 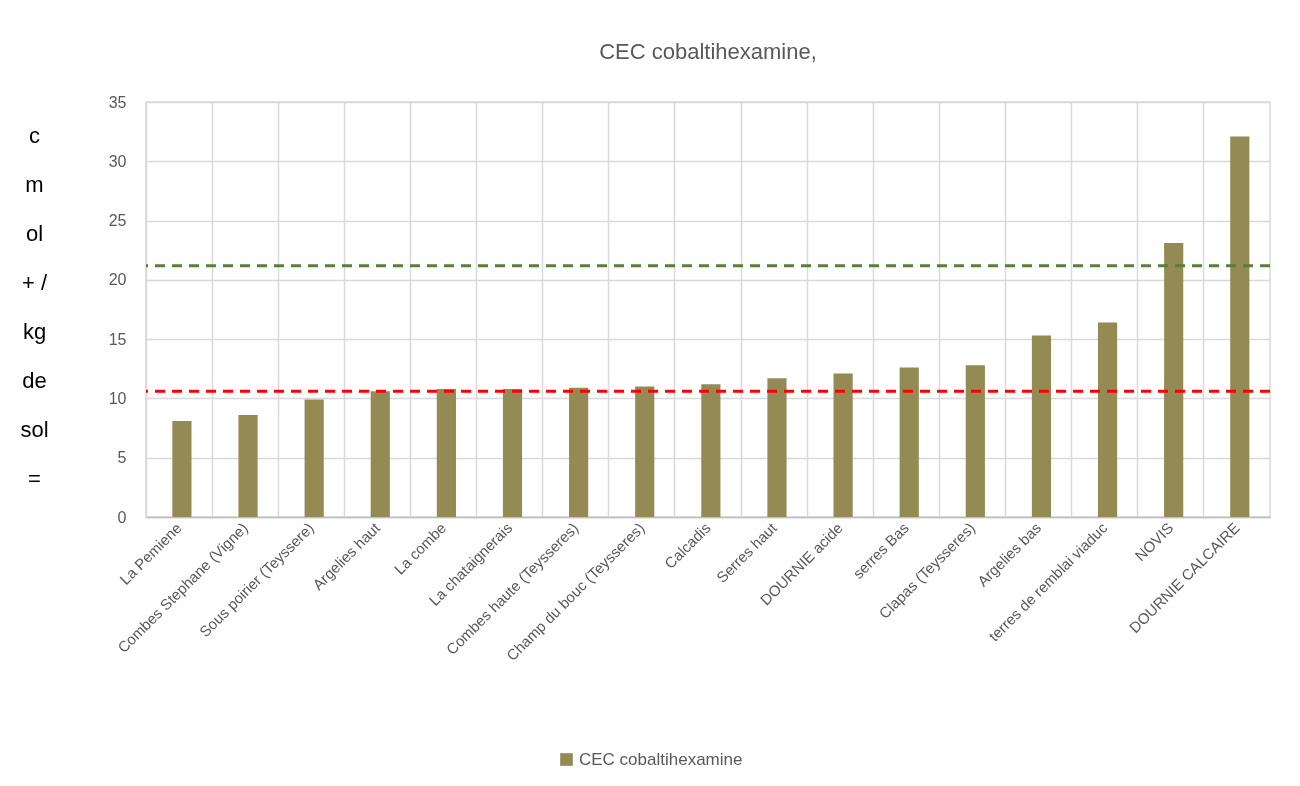 What do you see at coordinates (122, 458) in the screenshot?
I see `y-tick-label: 5` at bounding box center [122, 458].